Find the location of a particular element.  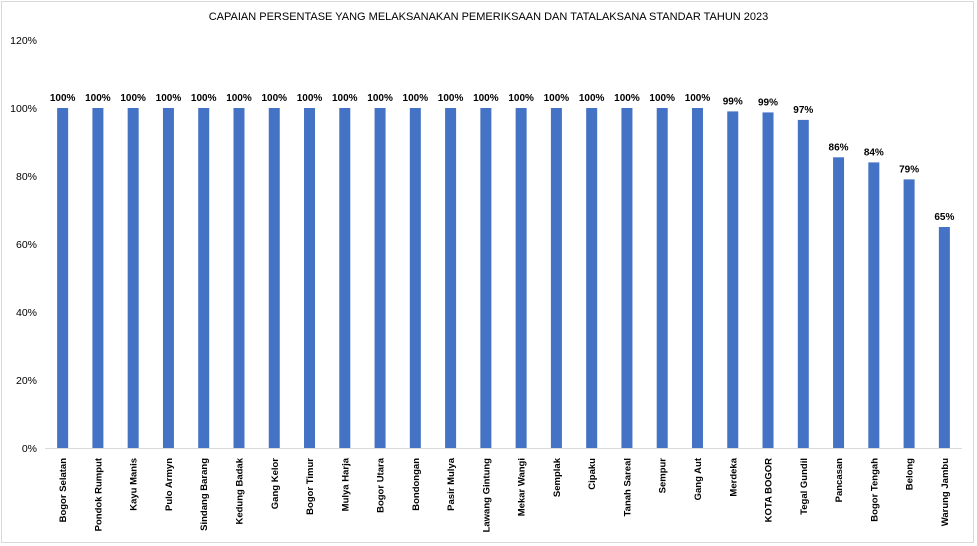

x-tick-label: Pasir Mulya is located at coordinates (451, 484).